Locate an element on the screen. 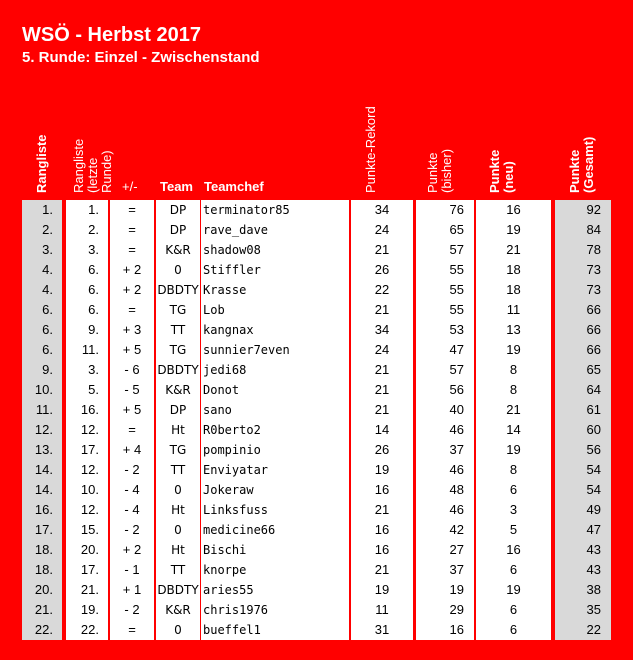 This screenshot has width=633, height=660. chief-cell: medicine66 is located at coordinates (275, 530).